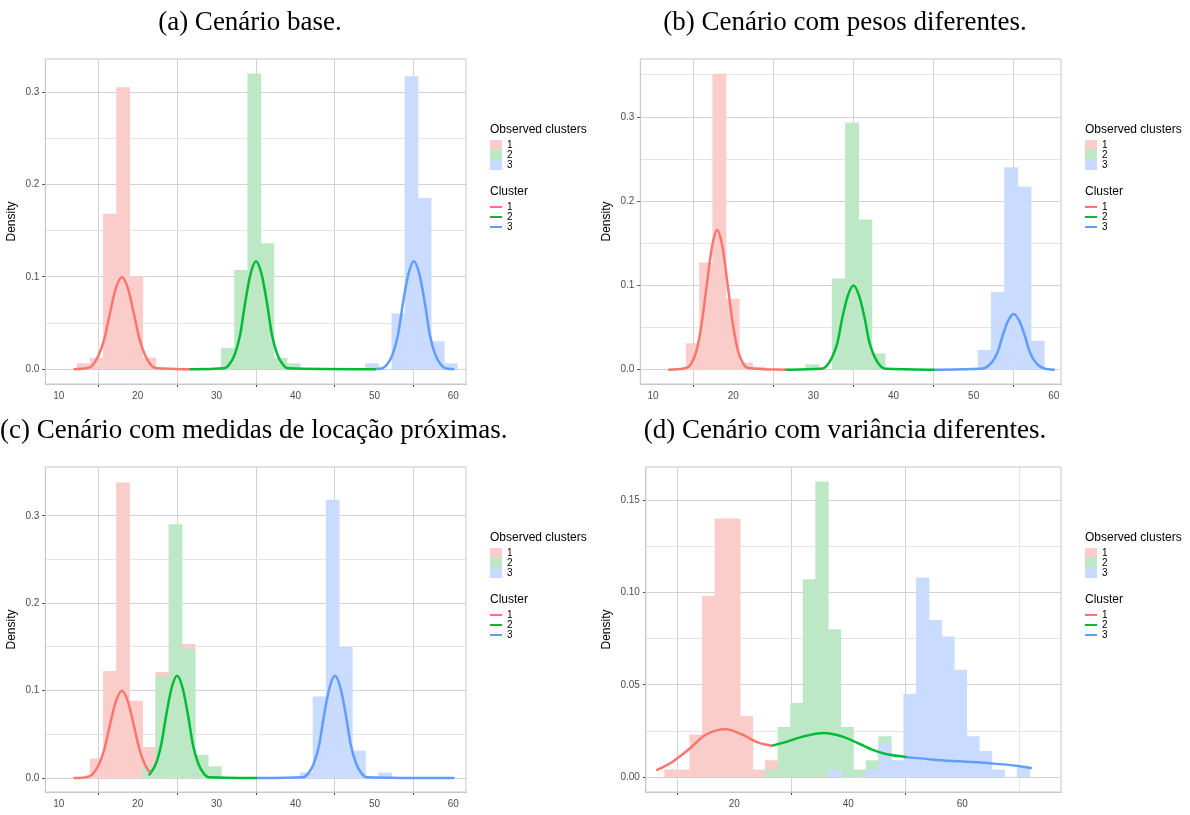  Describe the element at coordinates (845, 429) in the screenshot. I see `chart-title: (d) Cenário com variância diferentes.` at that location.